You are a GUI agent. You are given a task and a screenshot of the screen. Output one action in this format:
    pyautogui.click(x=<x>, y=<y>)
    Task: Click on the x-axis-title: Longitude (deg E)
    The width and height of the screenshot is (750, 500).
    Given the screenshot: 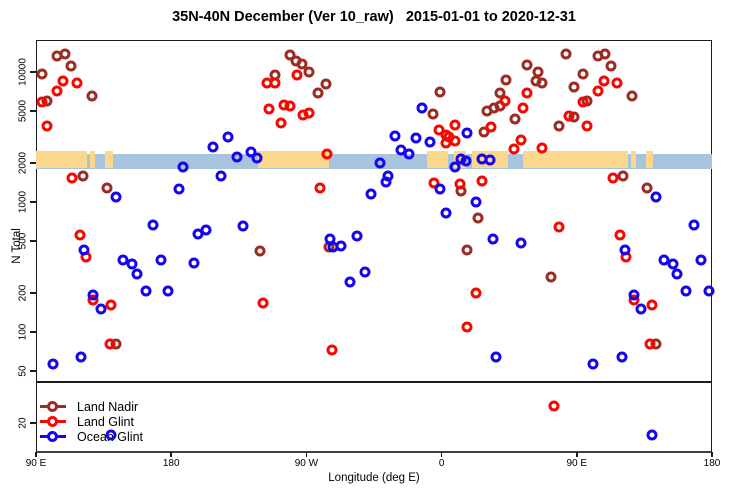 What is the action you would take?
    pyautogui.click(x=374, y=478)
    